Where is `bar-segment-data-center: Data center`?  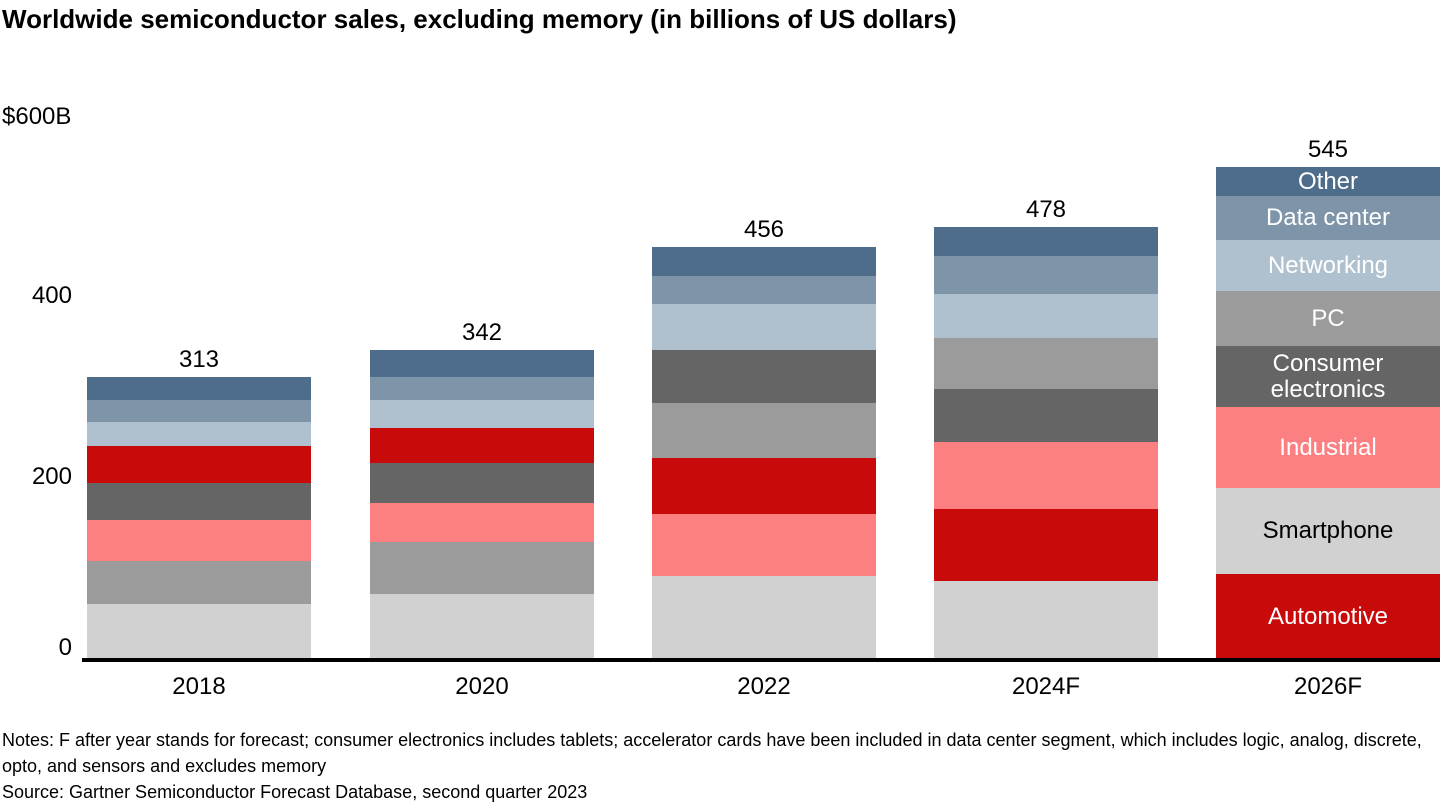
bar-segment-data-center: Data center is located at coordinates (1328, 218).